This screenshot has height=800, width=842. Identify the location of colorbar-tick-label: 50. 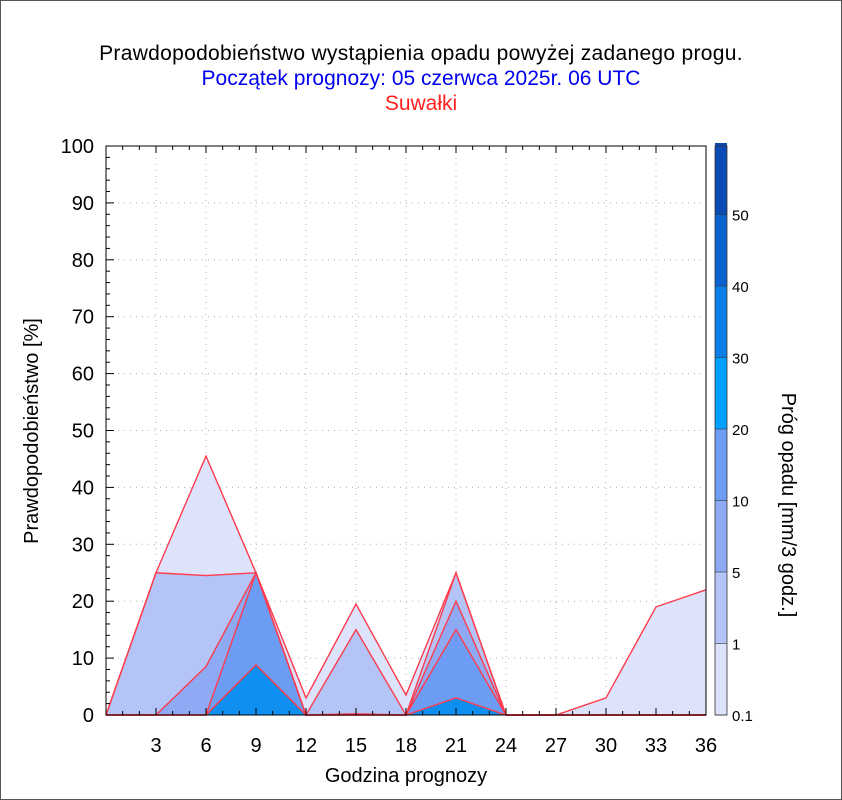
(740, 216).